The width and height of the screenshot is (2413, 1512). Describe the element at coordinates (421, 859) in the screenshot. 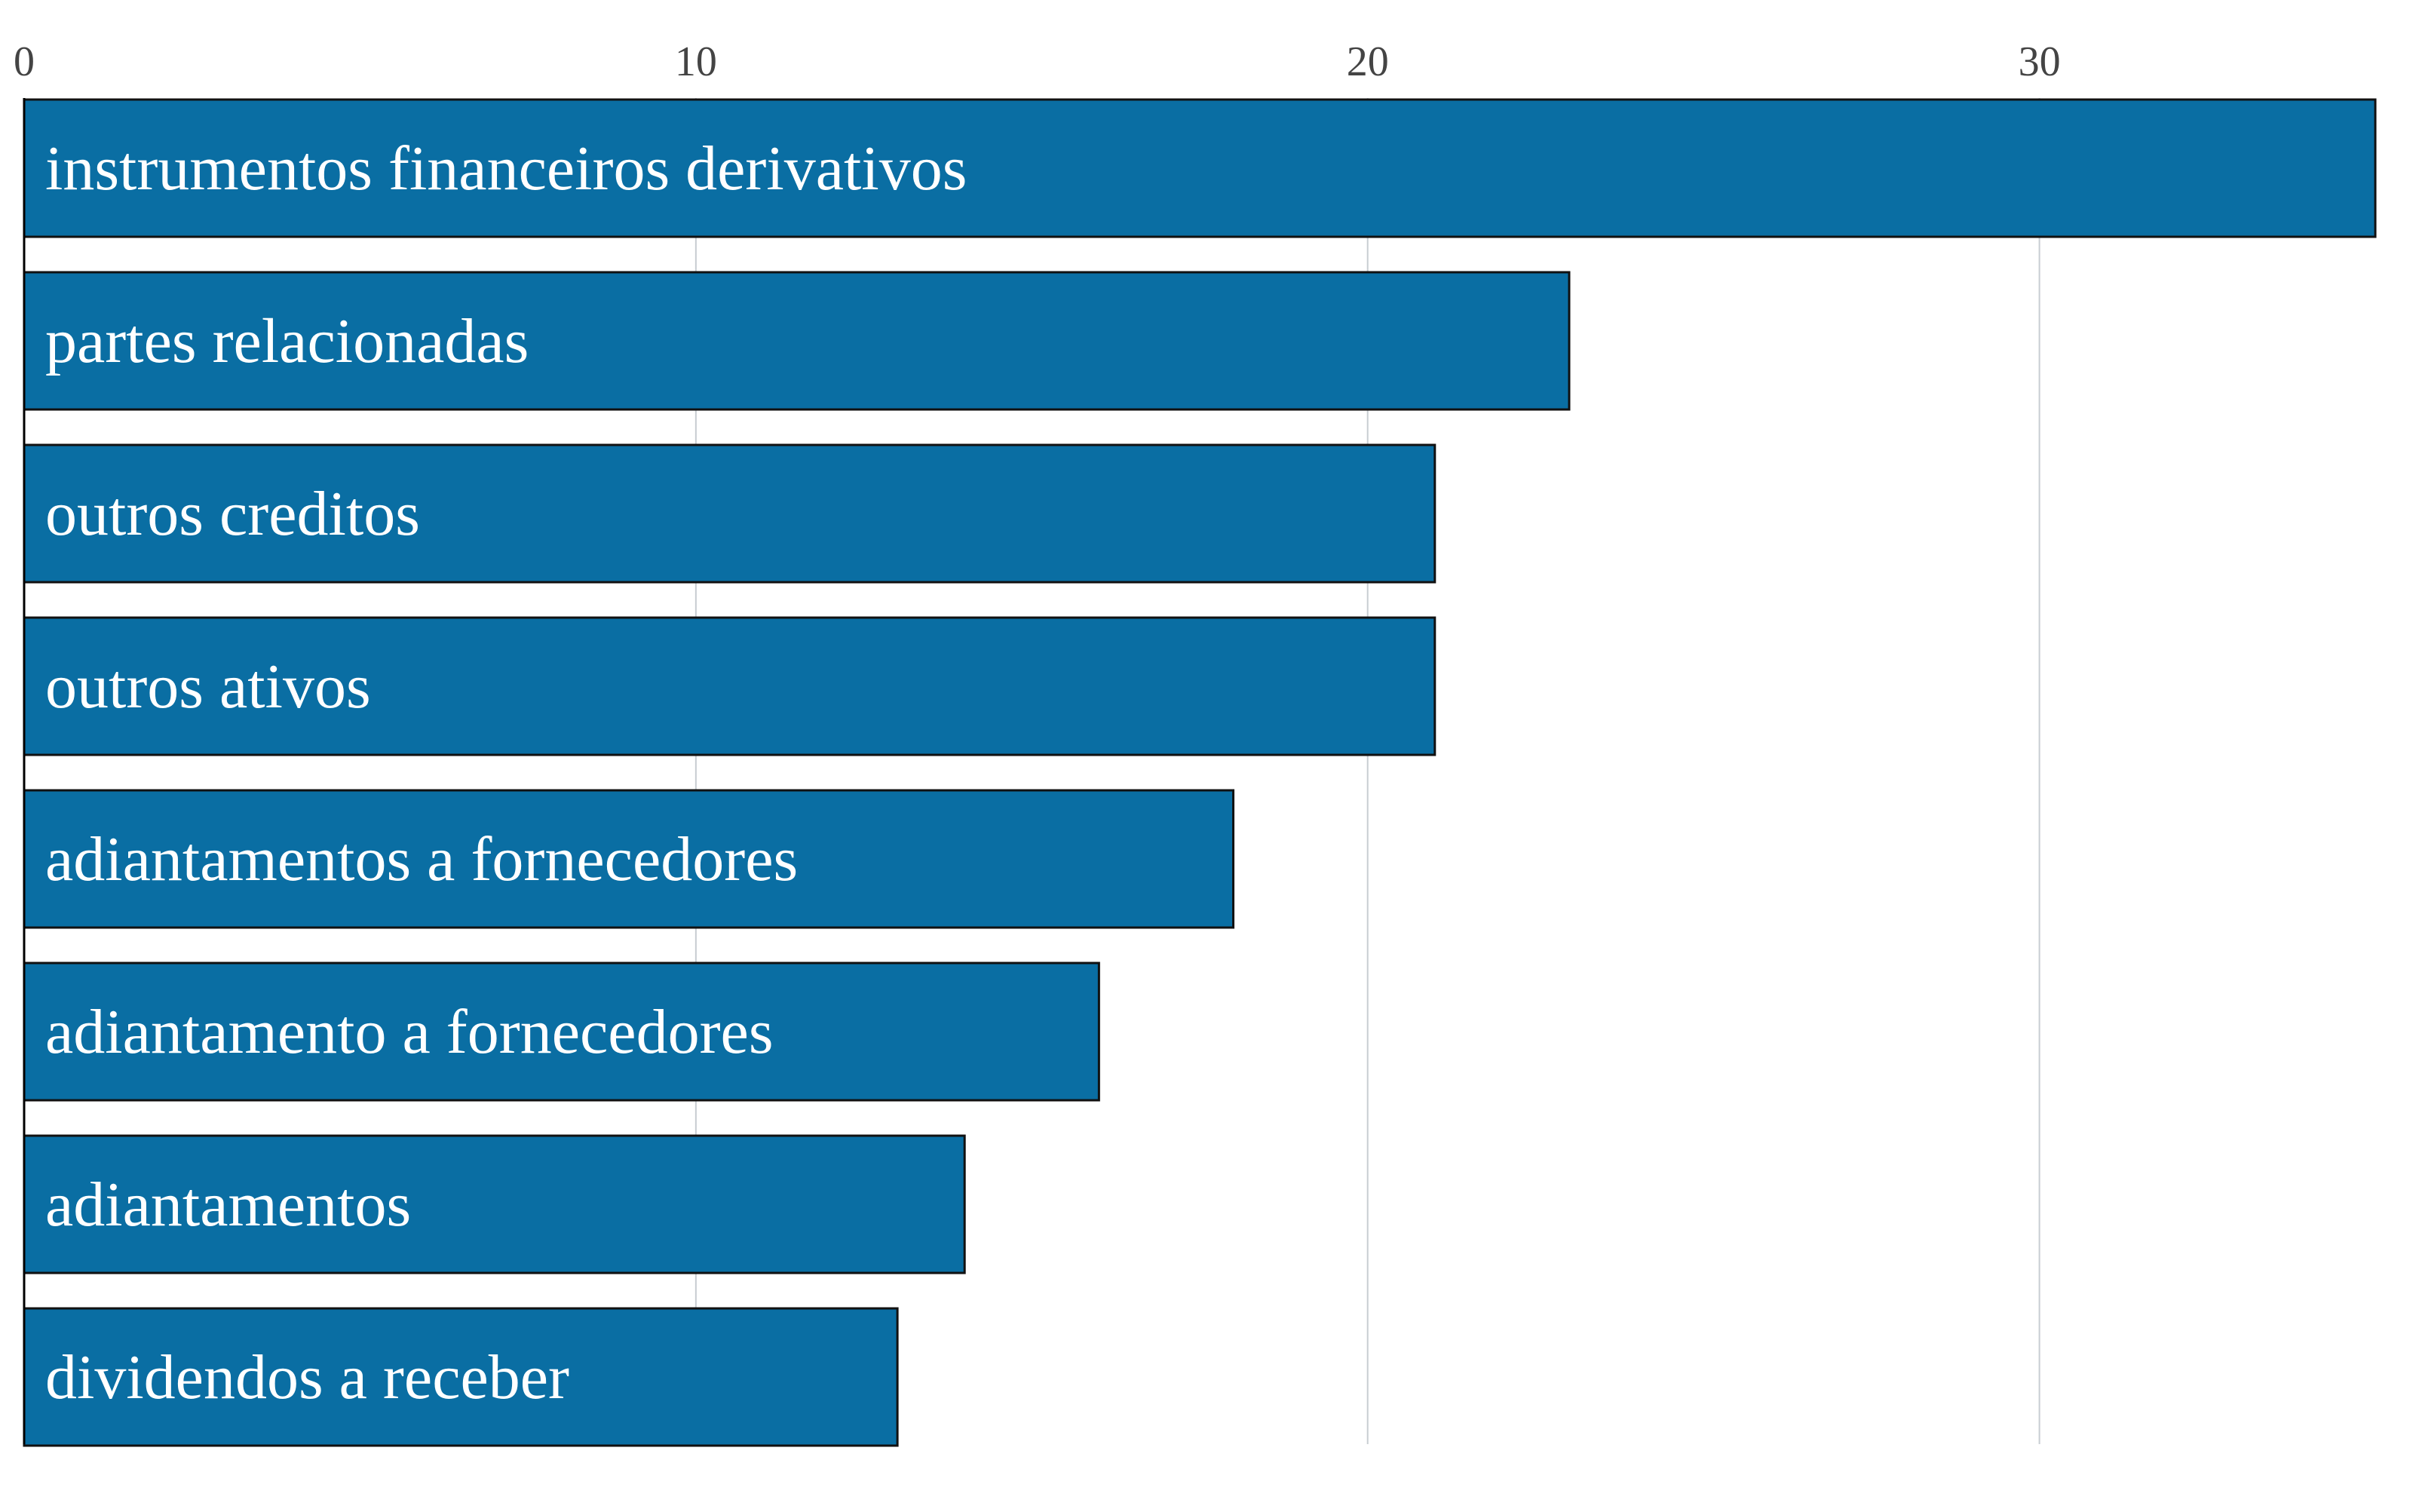

I see `bar-label: adiantamentos a fornecedores` at that location.